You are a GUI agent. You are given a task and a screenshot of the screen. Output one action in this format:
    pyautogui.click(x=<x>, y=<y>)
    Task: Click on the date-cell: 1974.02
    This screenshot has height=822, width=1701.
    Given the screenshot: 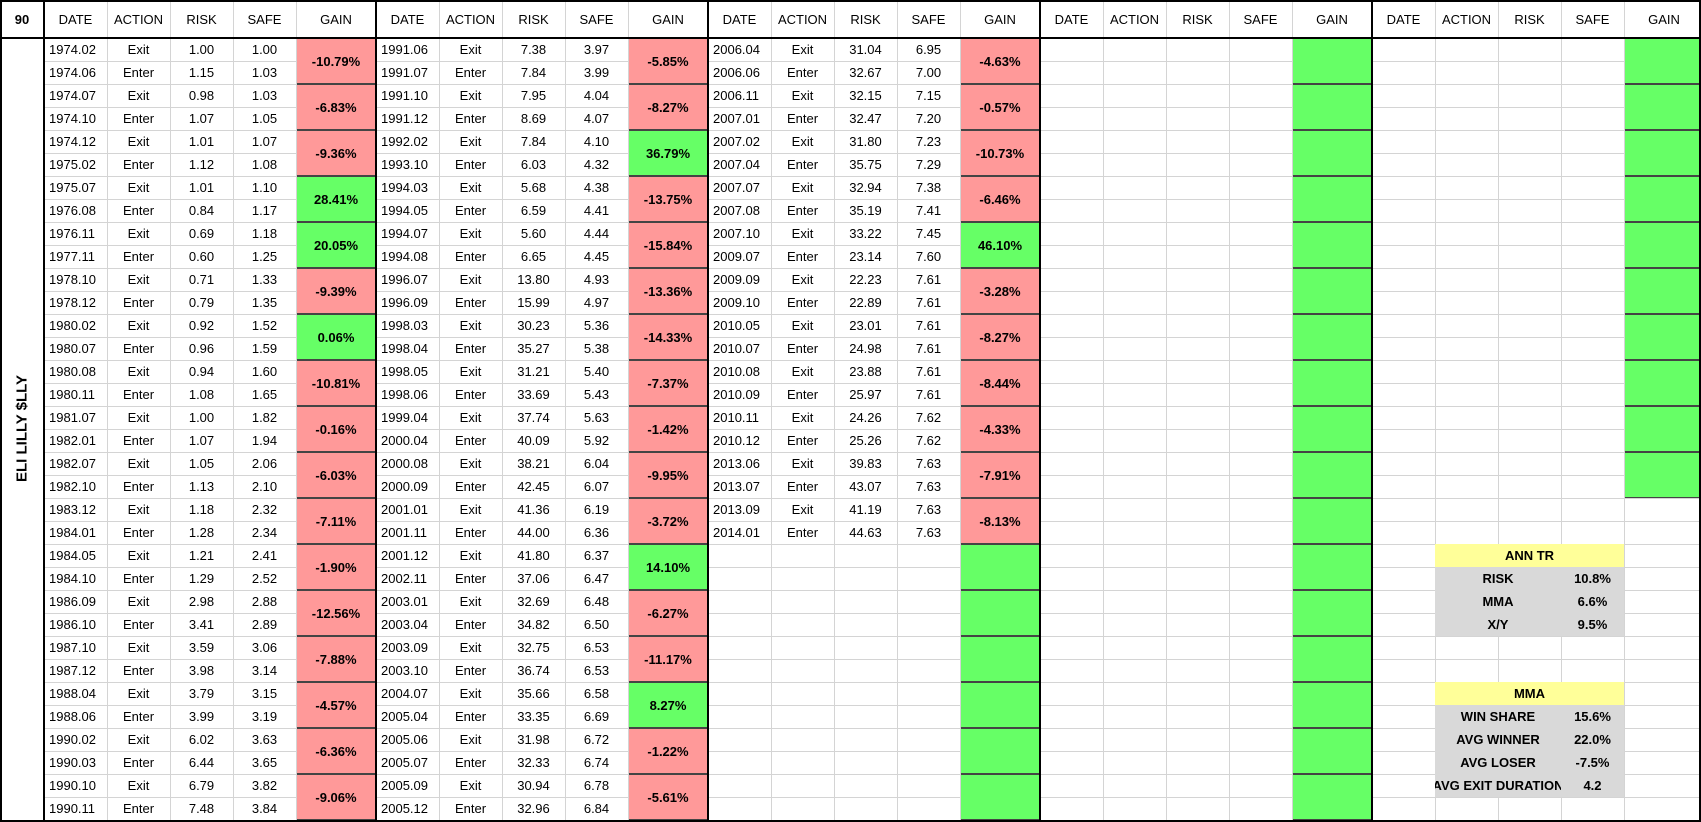 What is the action you would take?
    pyautogui.click(x=72, y=49)
    